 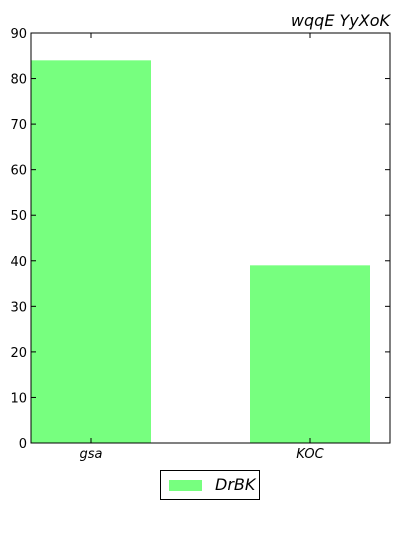 What do you see at coordinates (18, 34) in the screenshot?
I see `y-tick-label: 90` at bounding box center [18, 34].